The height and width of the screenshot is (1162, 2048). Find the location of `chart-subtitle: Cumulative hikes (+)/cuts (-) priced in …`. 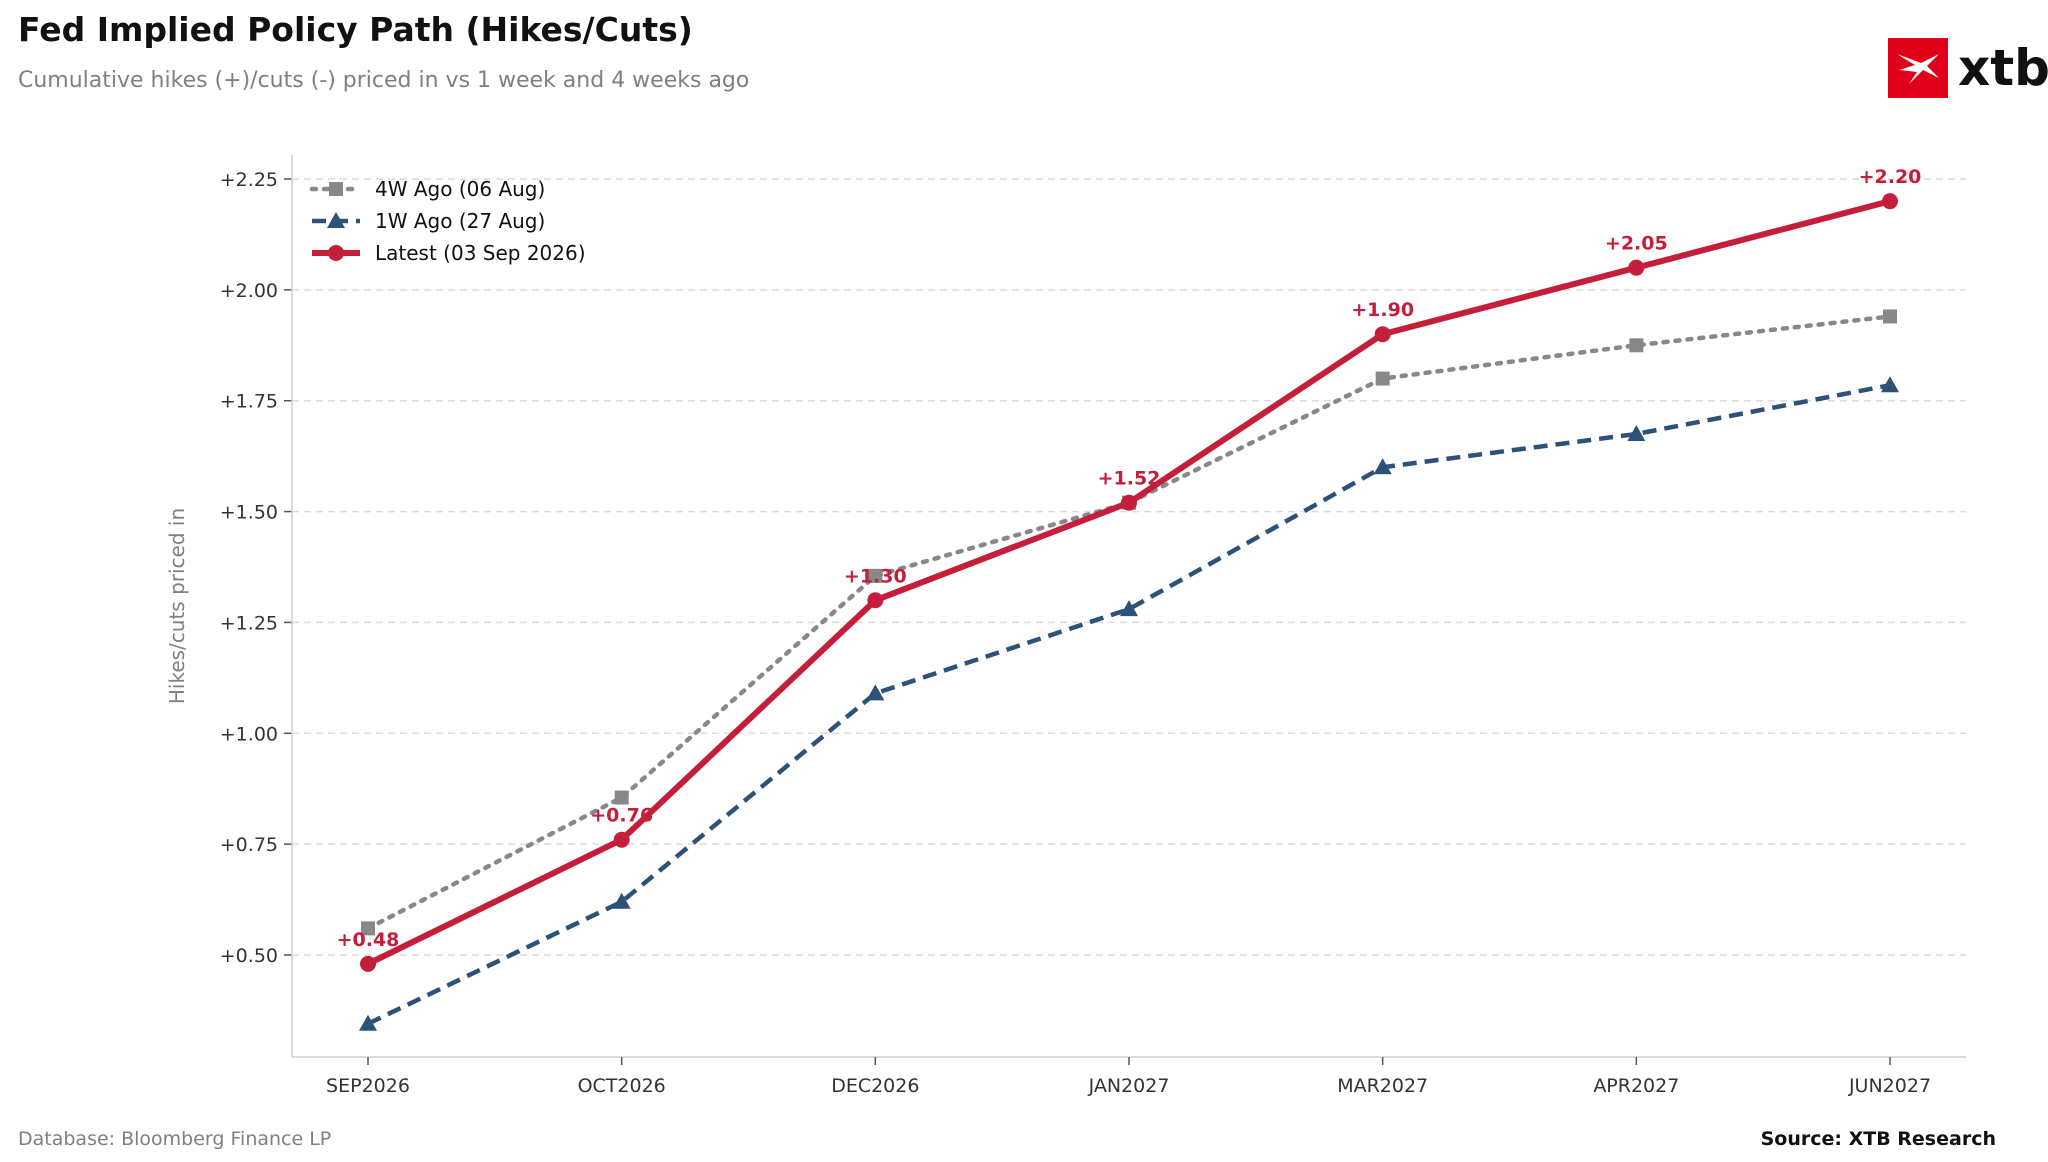

chart-subtitle: Cumulative hikes (+)/cuts (-) priced in … is located at coordinates (384, 80).